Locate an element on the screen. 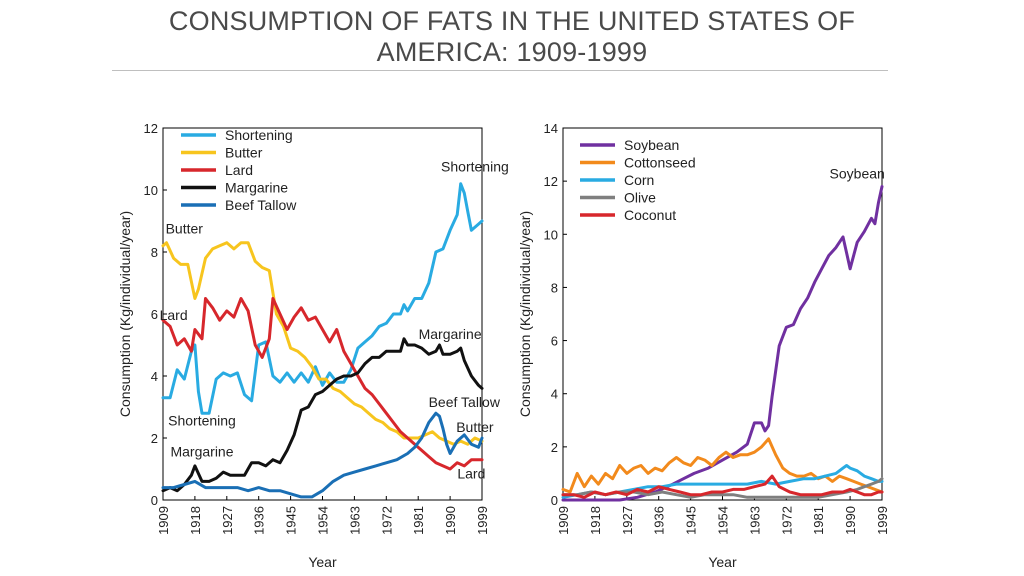 Image resolution: width=1024 pixels, height=576 pixels. series-line-shortening is located at coordinates (322, 298).